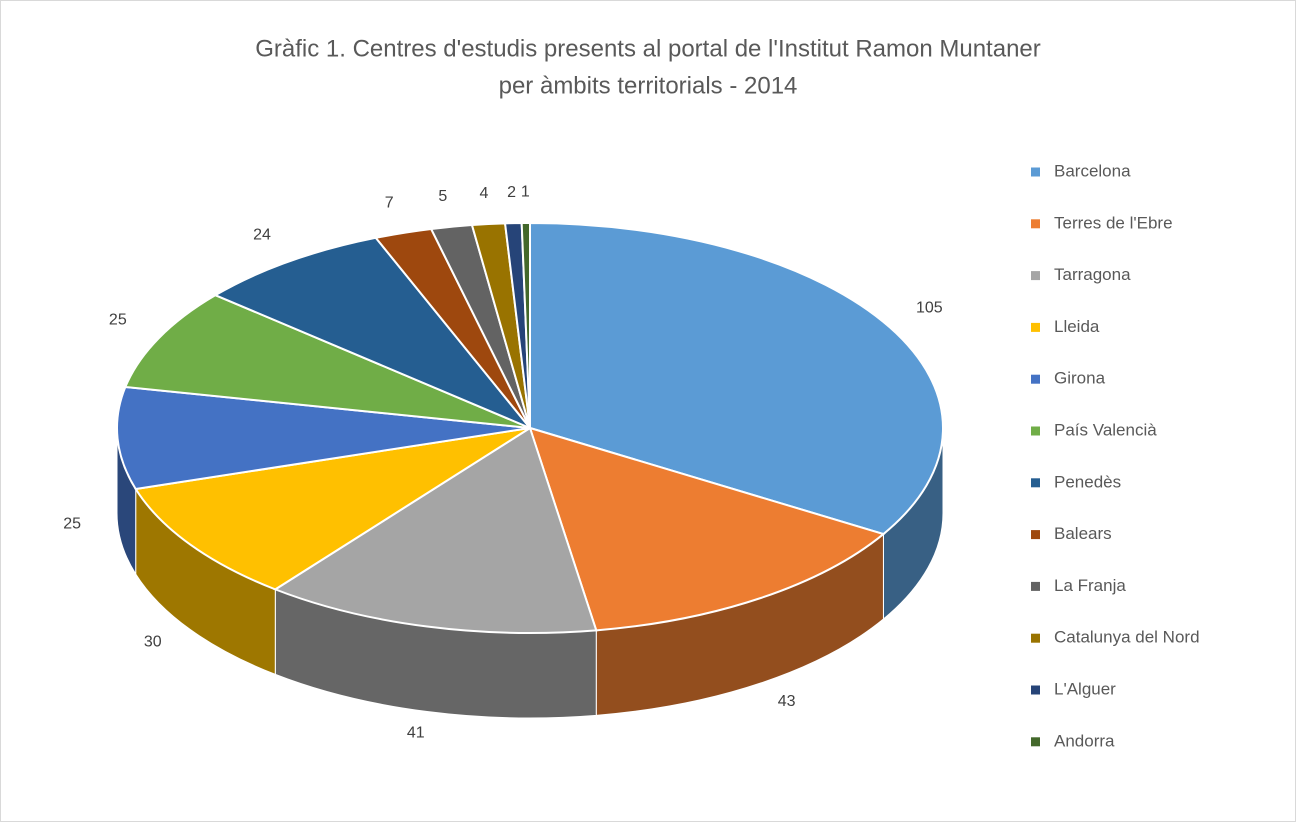  Describe the element at coordinates (1080, 378) in the screenshot. I see `legend-label: Girona` at that location.